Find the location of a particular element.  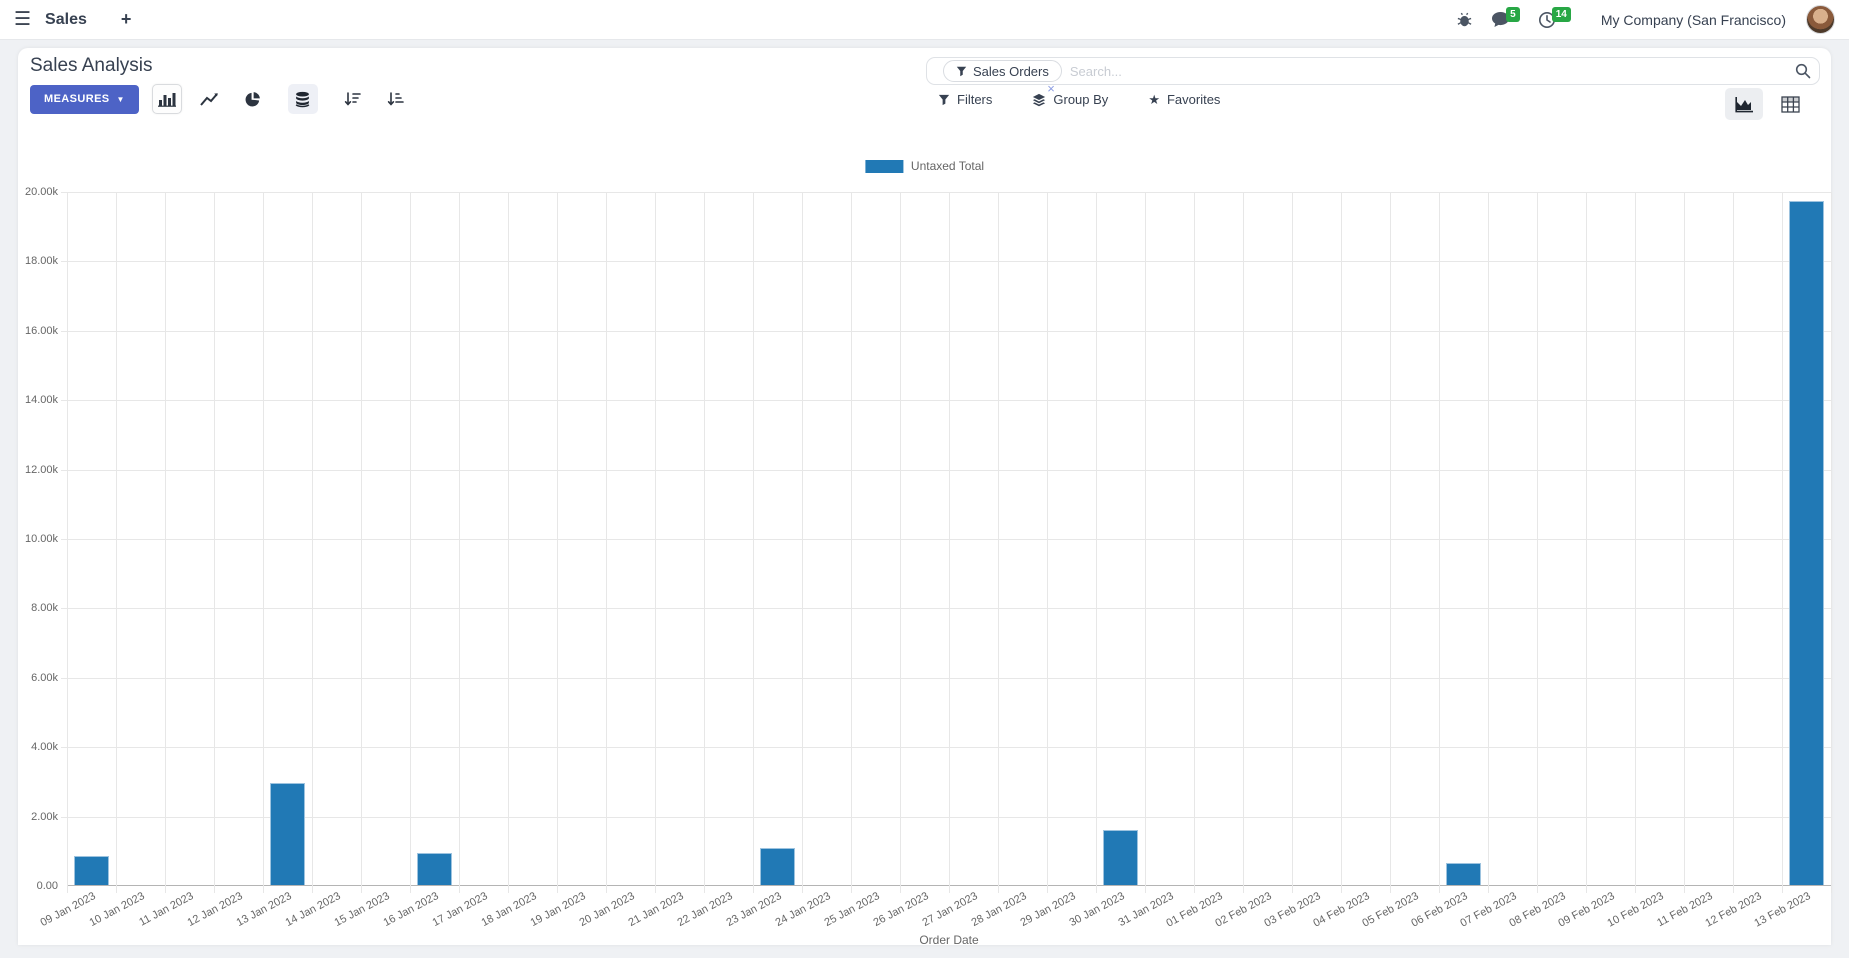

measures-button: MEASURES ▼ is located at coordinates (84, 99).